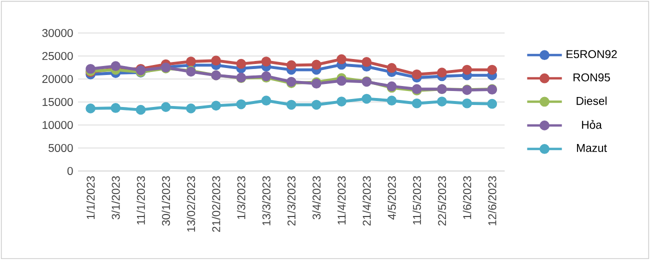  I want to click on x-tick-label: 21/02/2023, so click(216, 204).